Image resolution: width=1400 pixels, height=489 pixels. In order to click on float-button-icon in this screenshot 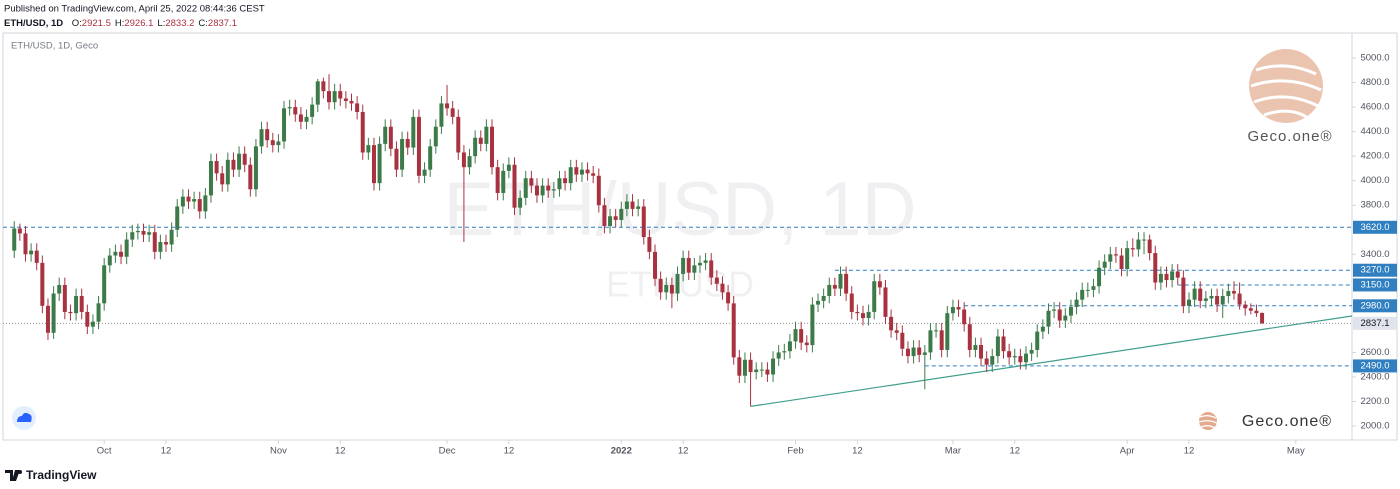, I will do `click(24, 417)`.